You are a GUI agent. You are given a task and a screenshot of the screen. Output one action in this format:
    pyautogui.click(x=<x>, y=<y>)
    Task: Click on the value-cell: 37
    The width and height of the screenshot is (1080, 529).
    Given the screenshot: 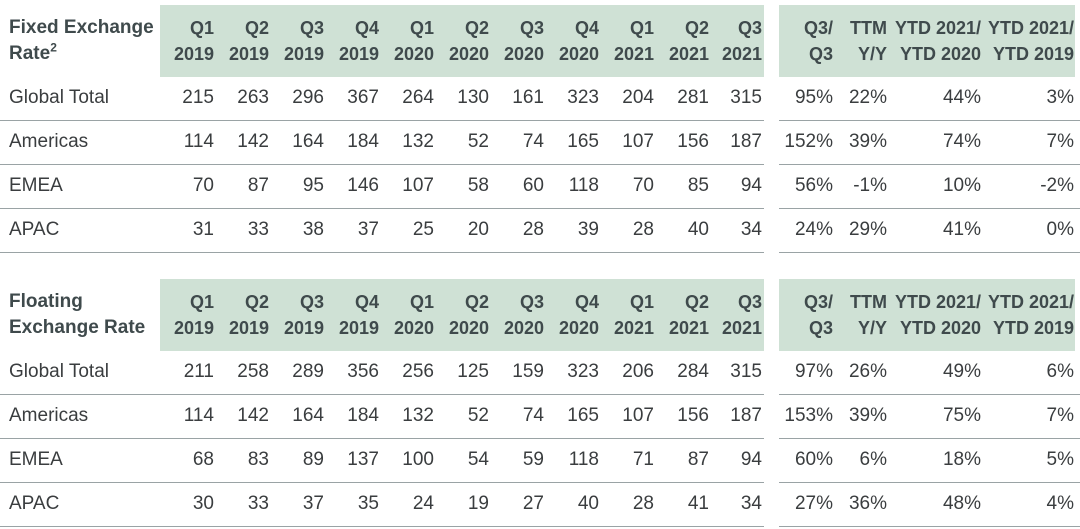 What is the action you would take?
    pyautogui.click(x=368, y=229)
    